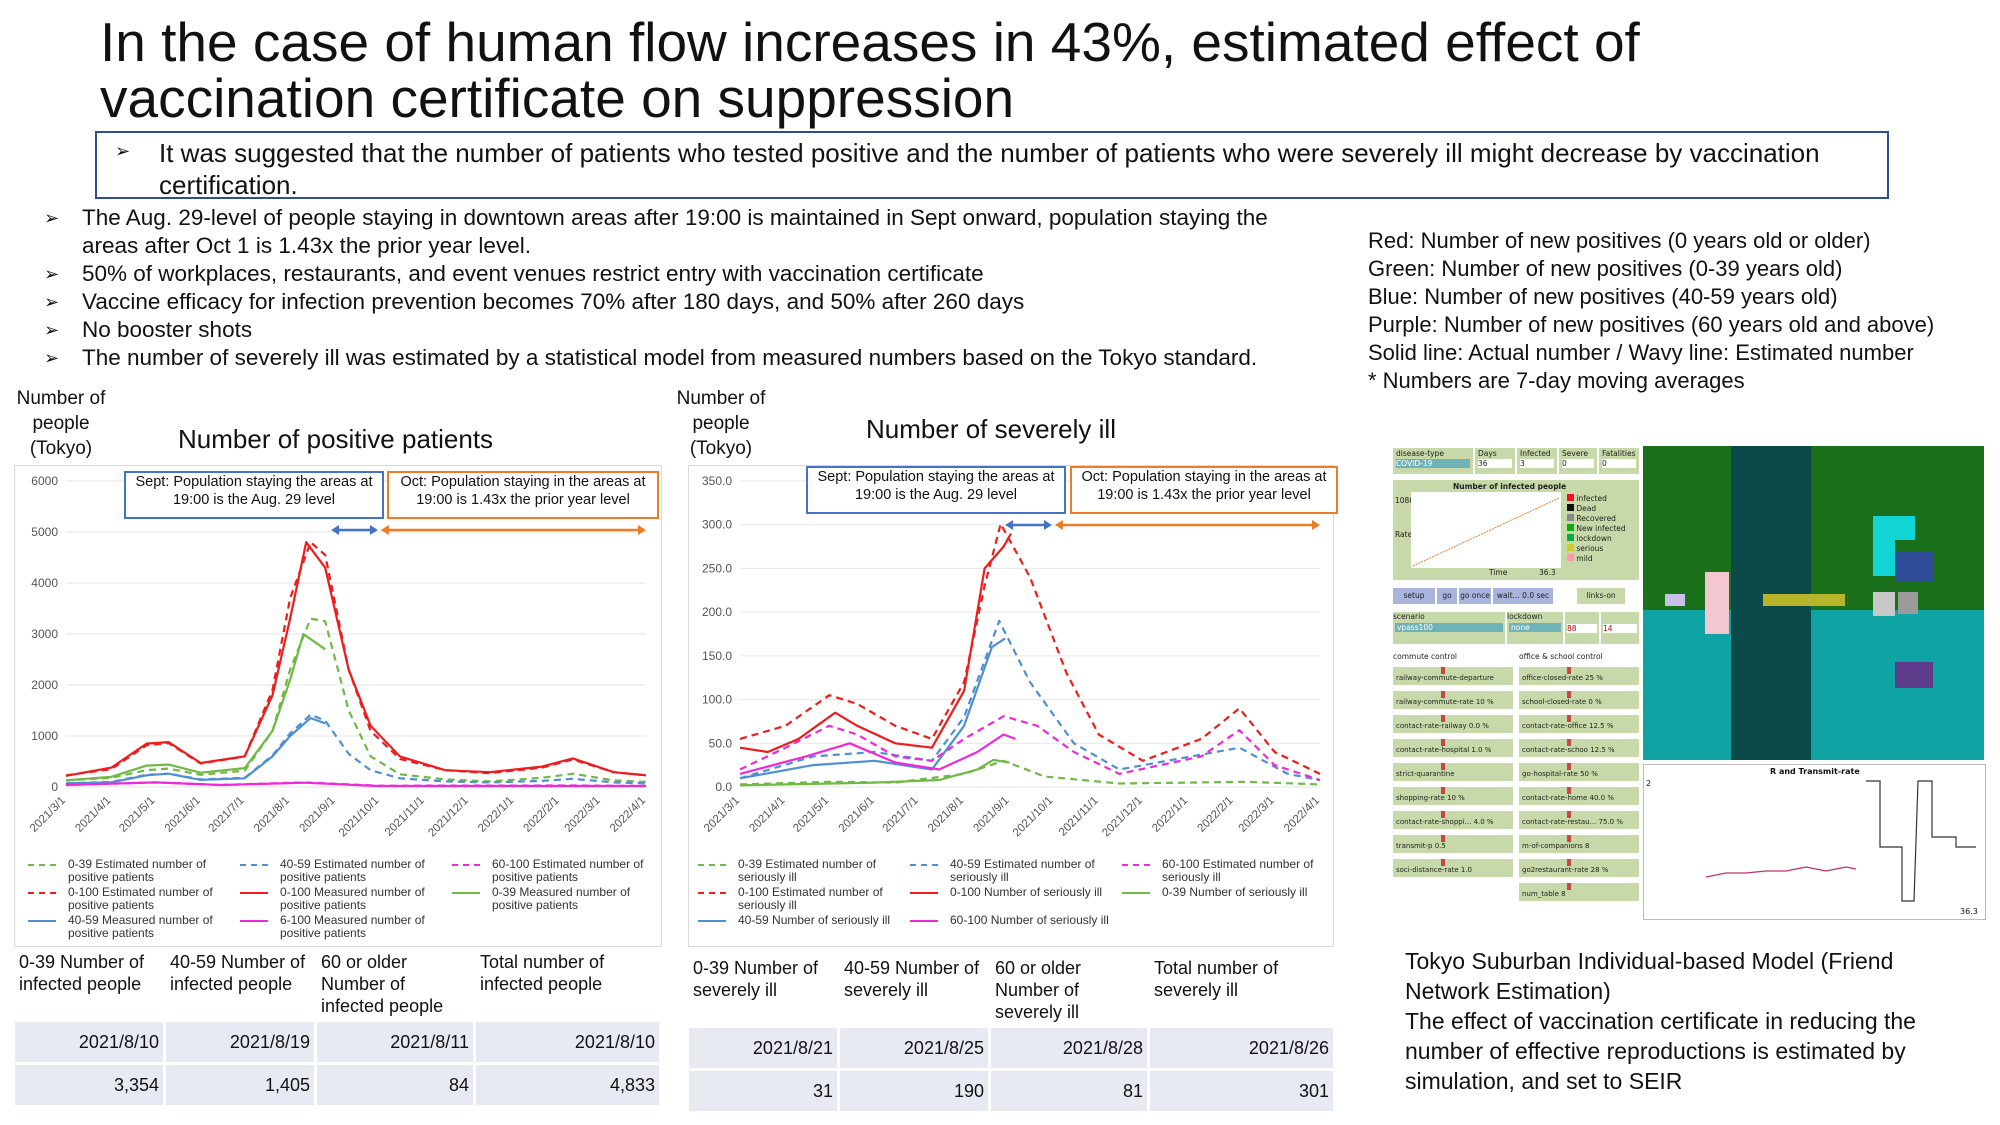 This screenshot has height=1125, width=2000. Describe the element at coordinates (1620, 628) in the screenshot. I see `end-input: 14` at that location.